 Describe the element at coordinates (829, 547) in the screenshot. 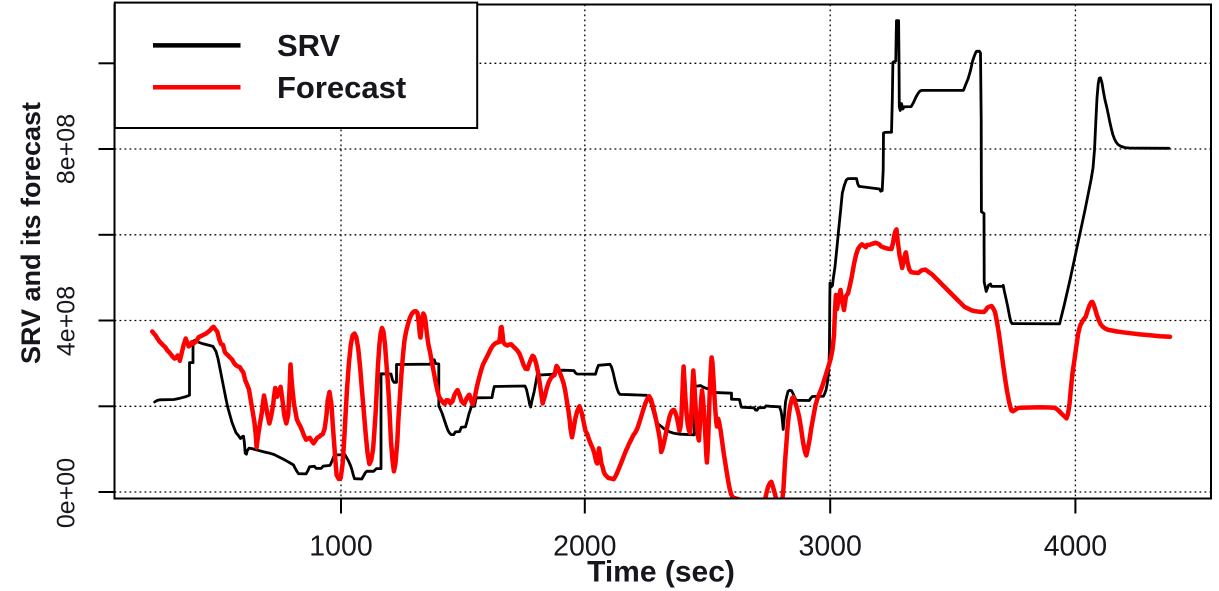

I see `svg-text: 3000` at that location.